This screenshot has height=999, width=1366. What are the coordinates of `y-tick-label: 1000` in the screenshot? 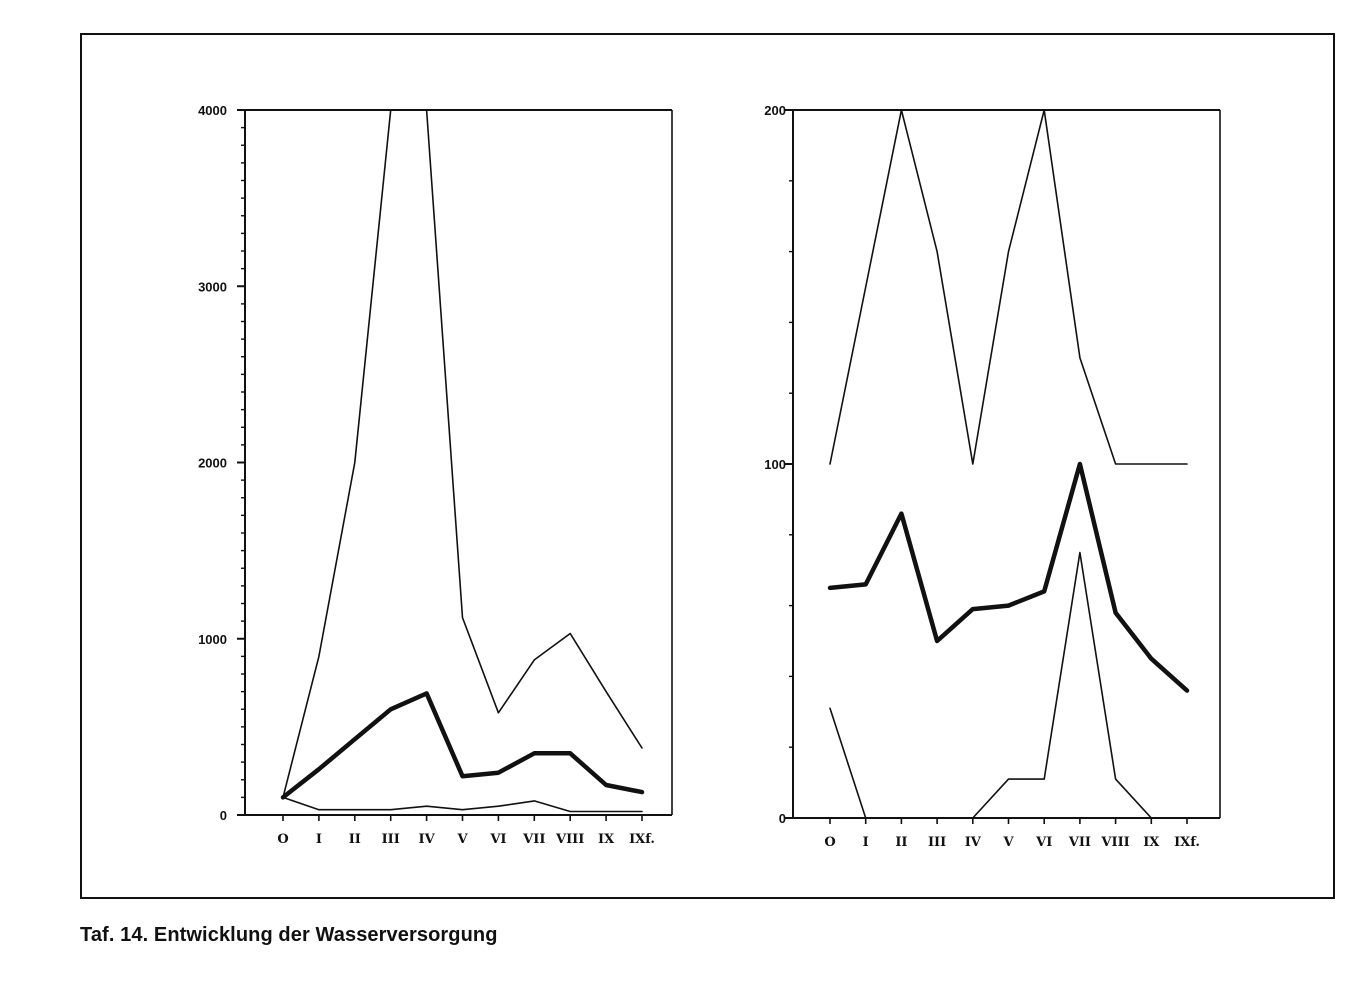 It's located at (212, 639).